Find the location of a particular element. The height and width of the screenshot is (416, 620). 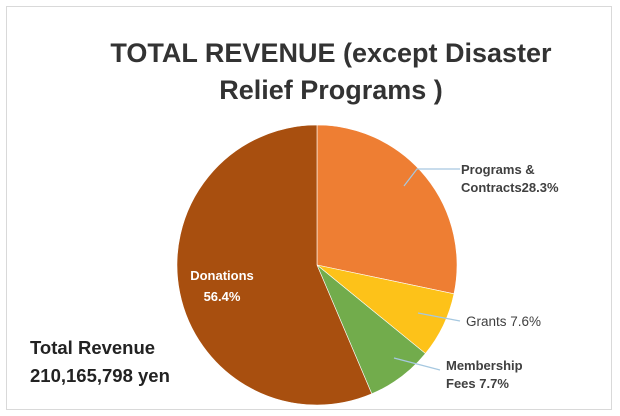

total-revenue-label: Total Revenue is located at coordinates (92, 347).